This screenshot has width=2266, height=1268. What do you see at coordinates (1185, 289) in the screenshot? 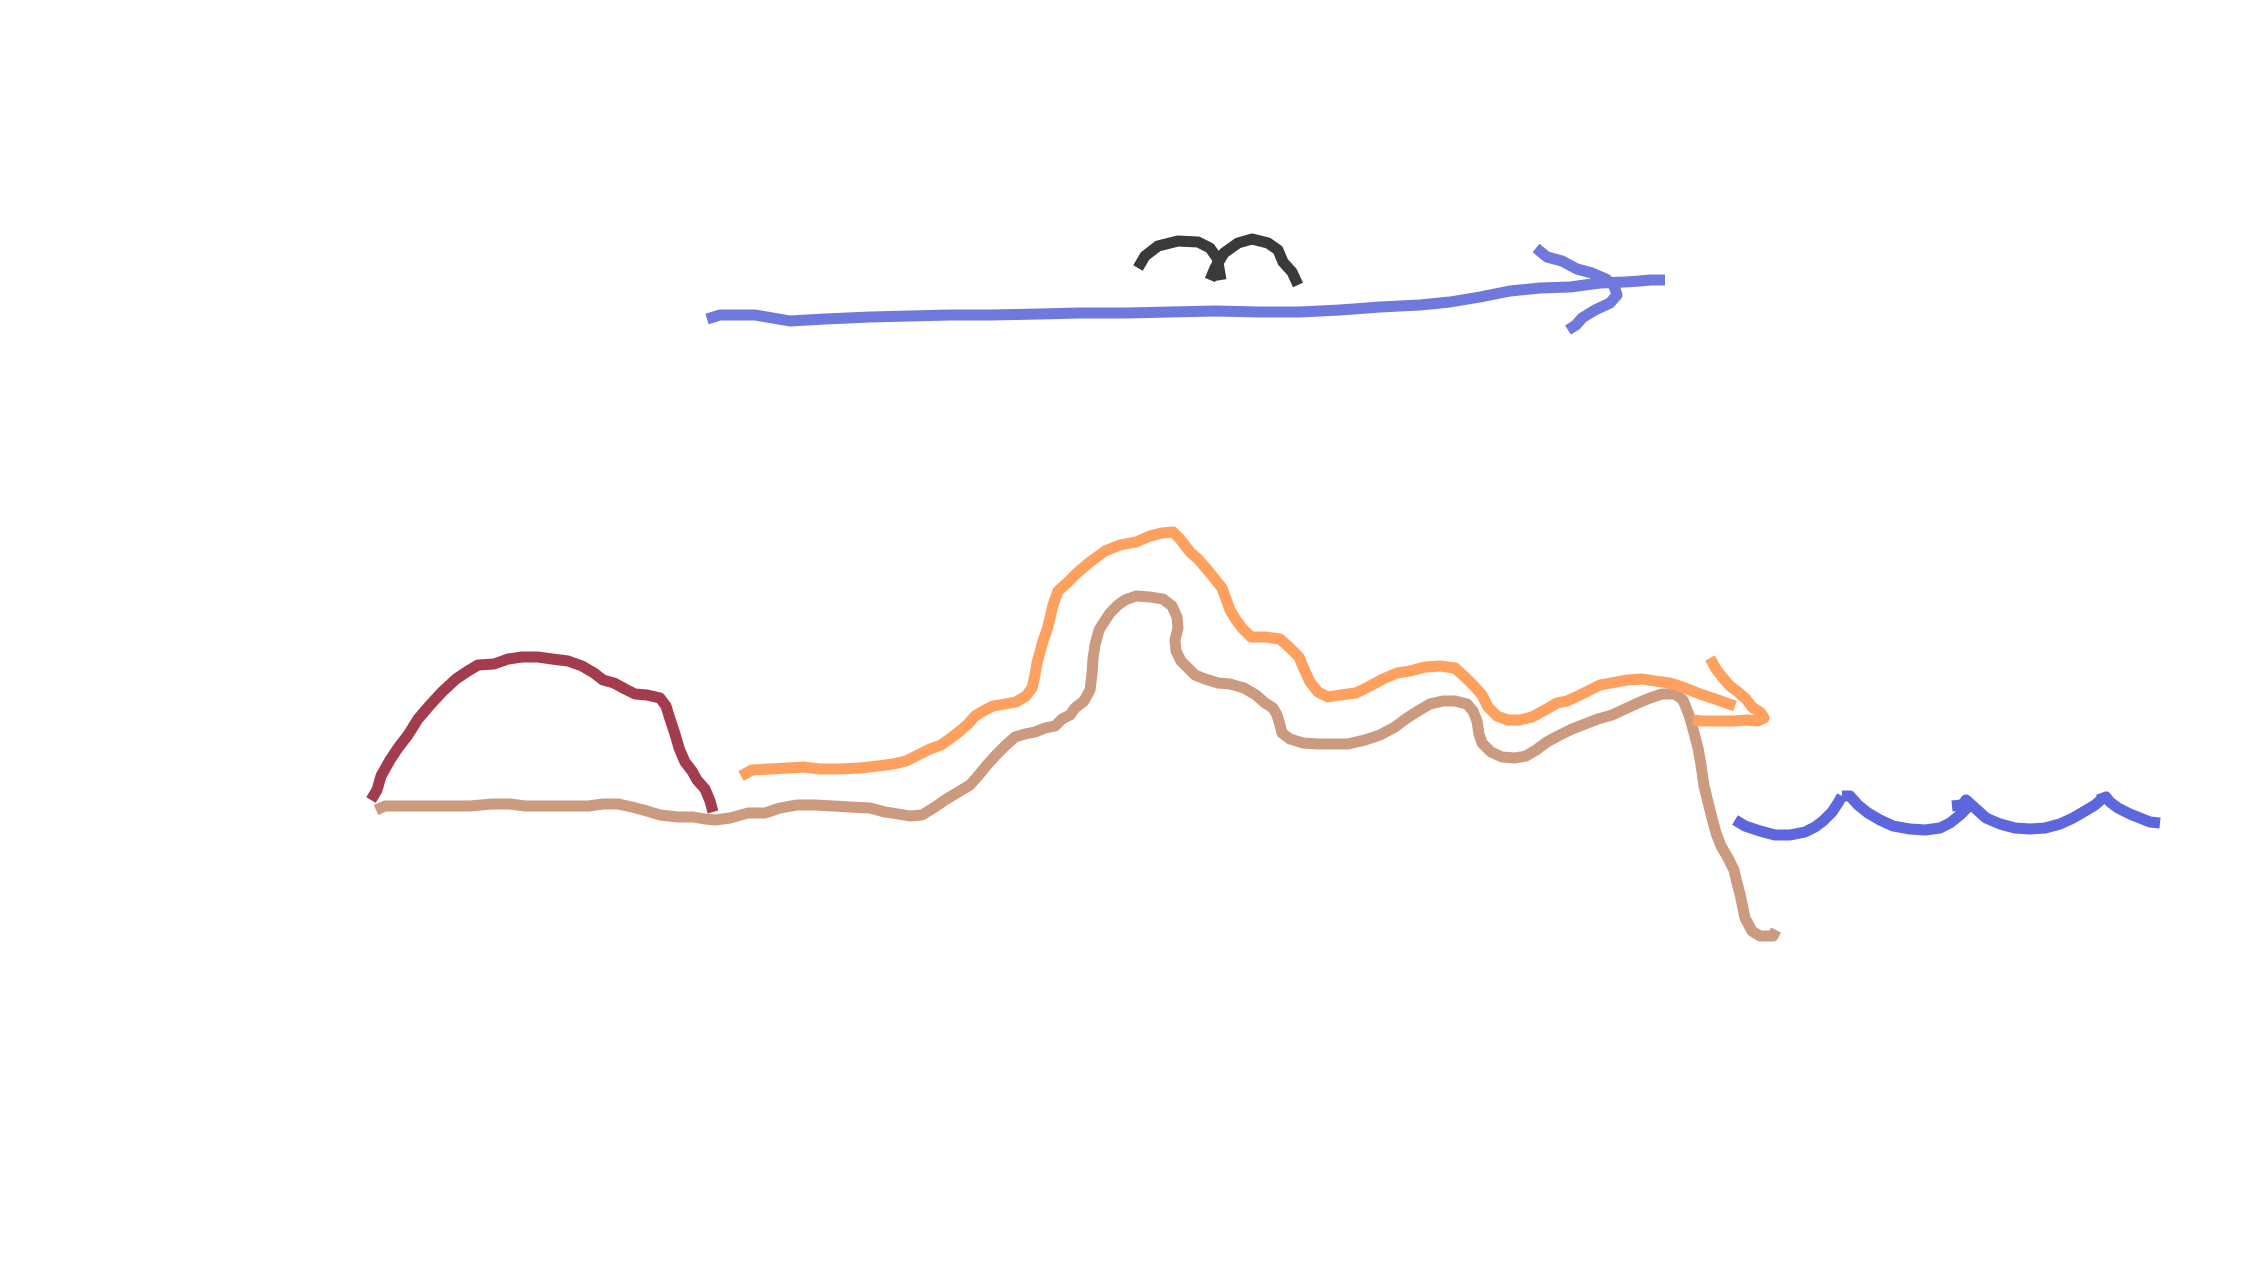
I see `wind-arrow-stroke` at bounding box center [1185, 289].